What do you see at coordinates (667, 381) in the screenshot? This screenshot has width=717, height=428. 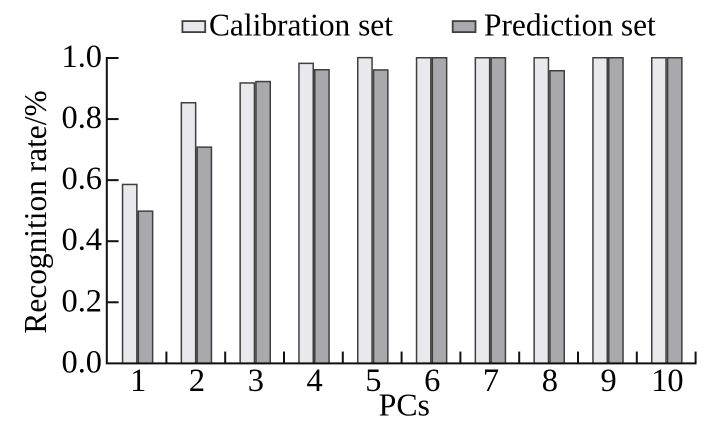 I see `svg-text: 10` at bounding box center [667, 381].